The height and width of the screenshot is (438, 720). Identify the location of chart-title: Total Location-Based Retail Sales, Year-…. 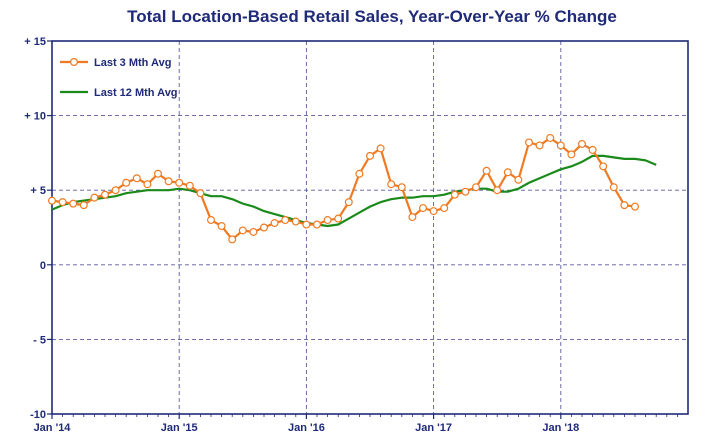
(372, 16).